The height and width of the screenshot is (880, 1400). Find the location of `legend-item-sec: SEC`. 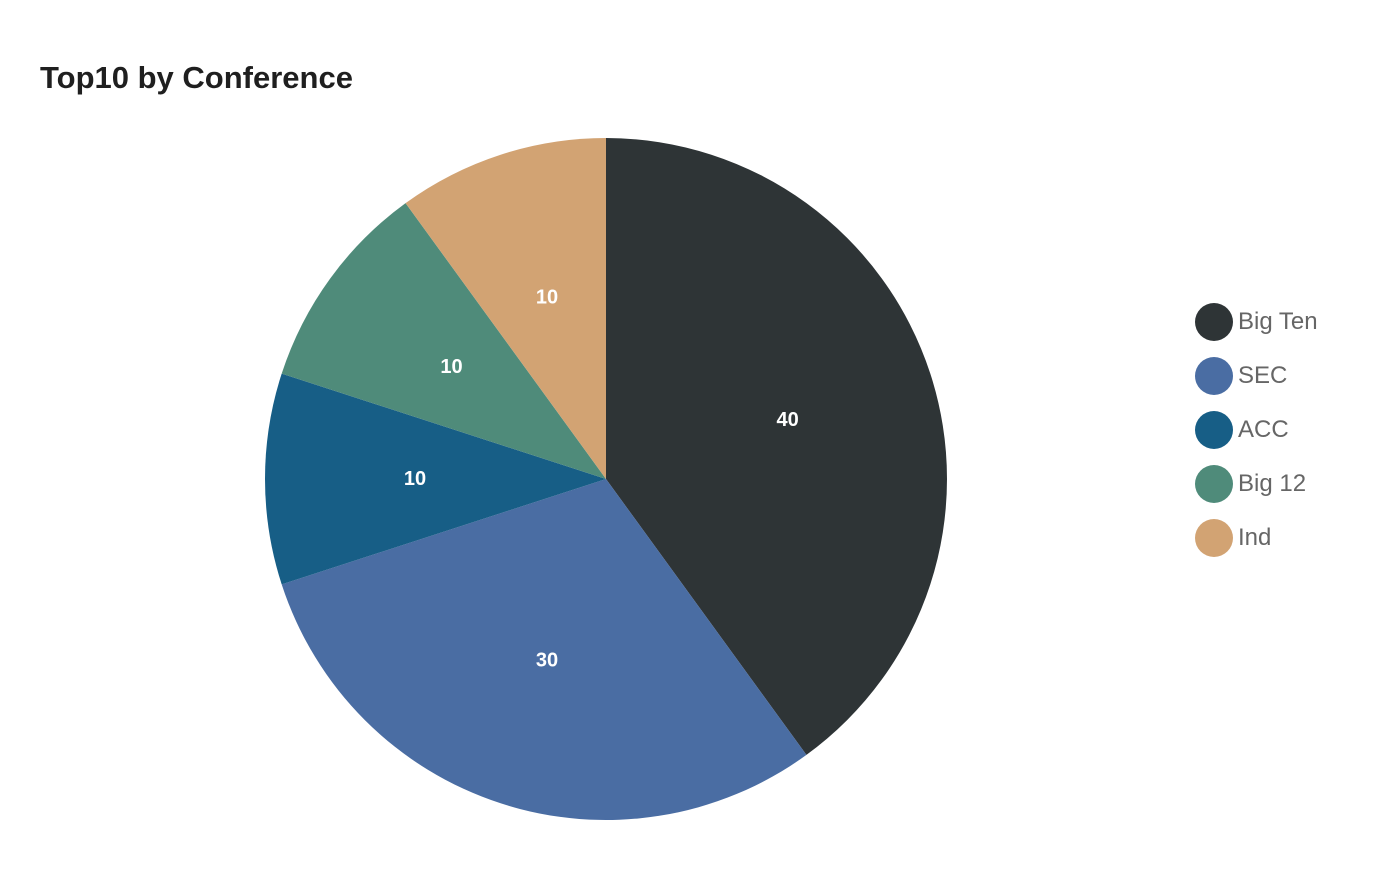

legend-item-sec: SEC is located at coordinates (1256, 376).